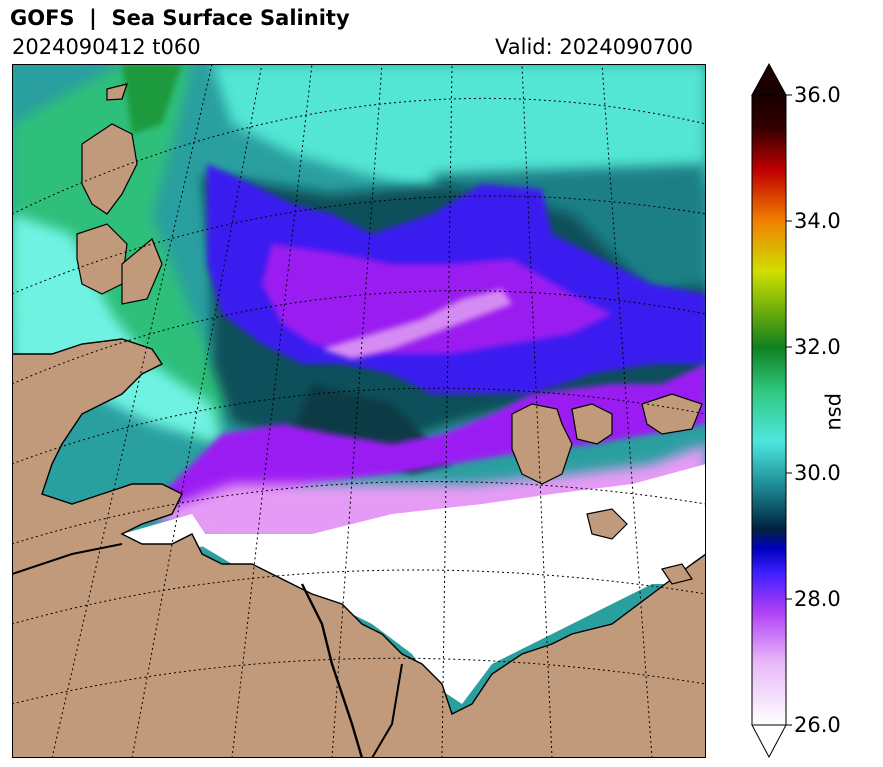 The image size is (883, 767). Describe the element at coordinates (117, 329) in the screenshot. I see `cyan-field-west` at that location.